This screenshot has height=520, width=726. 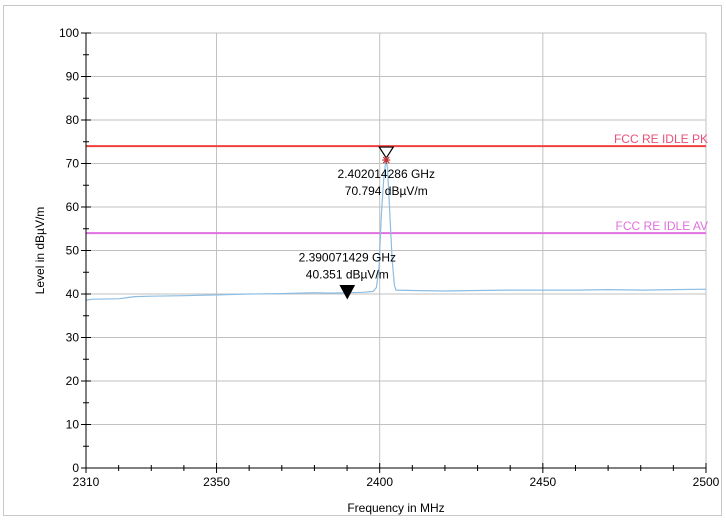 I want to click on x-tick-label: 2310, so click(x=86, y=482).